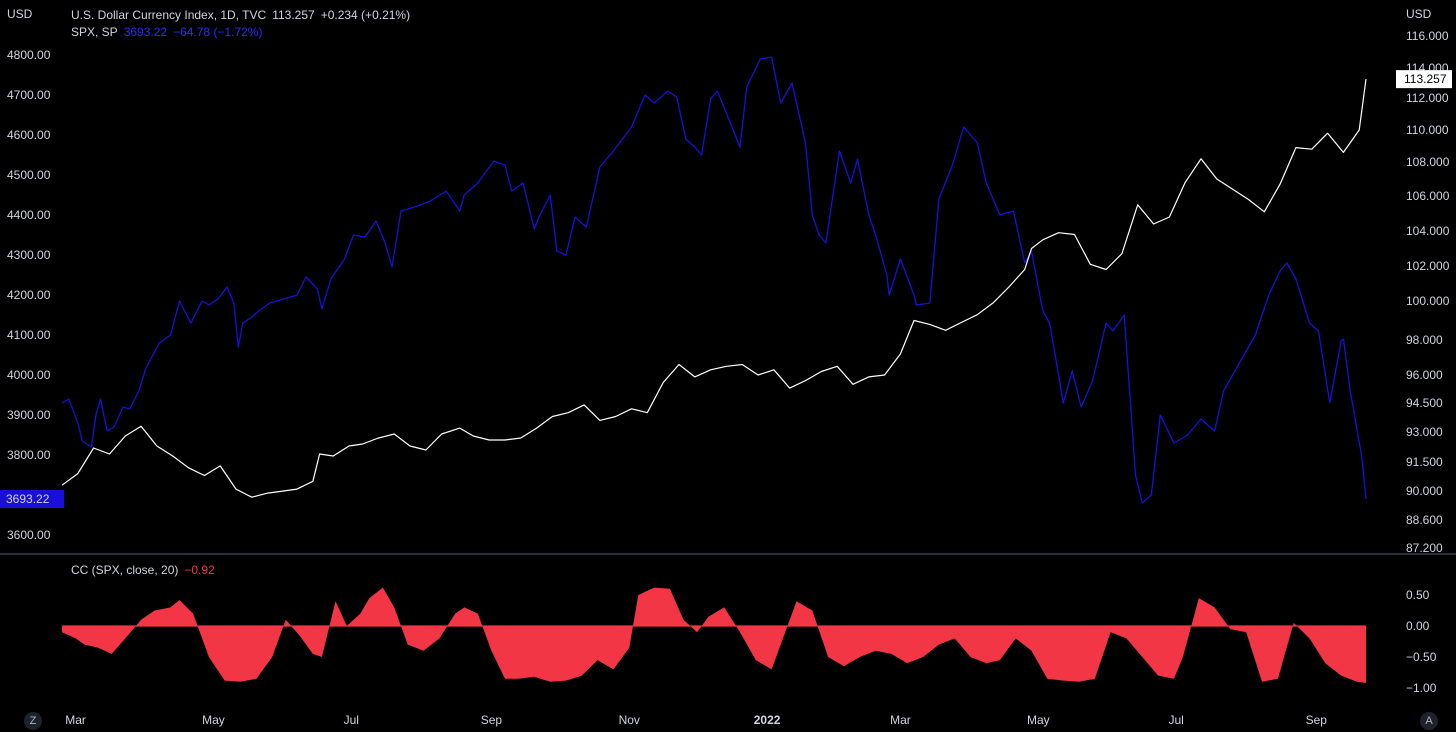 This screenshot has height=732, width=1456. Describe the element at coordinates (29, 335) in the screenshot. I see `left-axis-tick: 4100.00` at that location.